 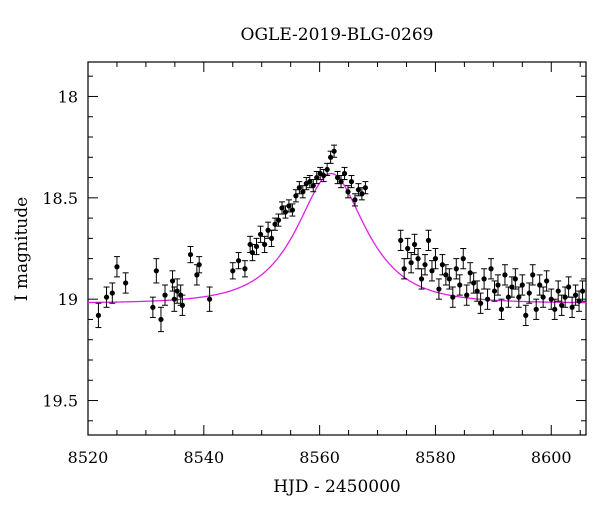 What do you see at coordinates (60, 401) in the screenshot?
I see `y-tick-label: 19.5` at bounding box center [60, 401].